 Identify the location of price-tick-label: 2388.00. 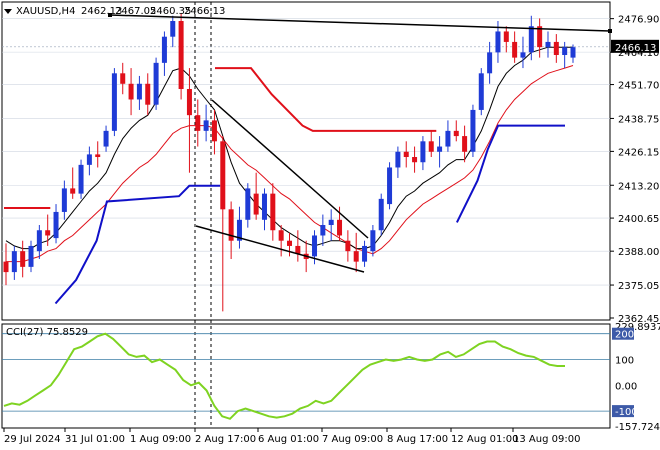
(638, 252).